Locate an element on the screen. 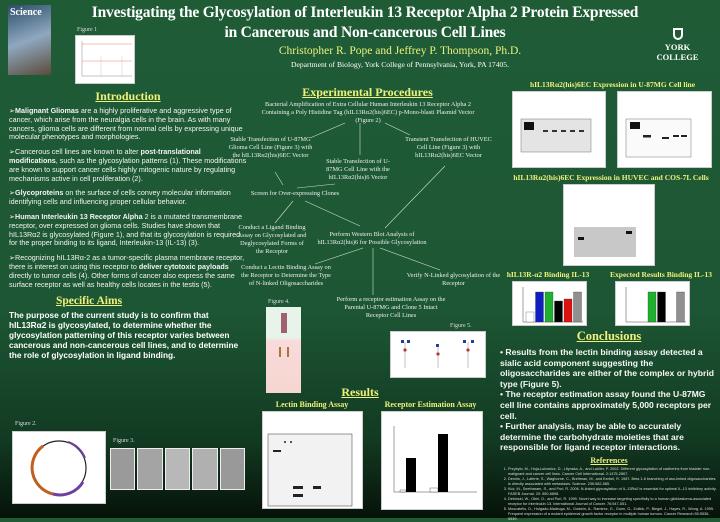  receptor-estimation-chart is located at coordinates (432, 460).